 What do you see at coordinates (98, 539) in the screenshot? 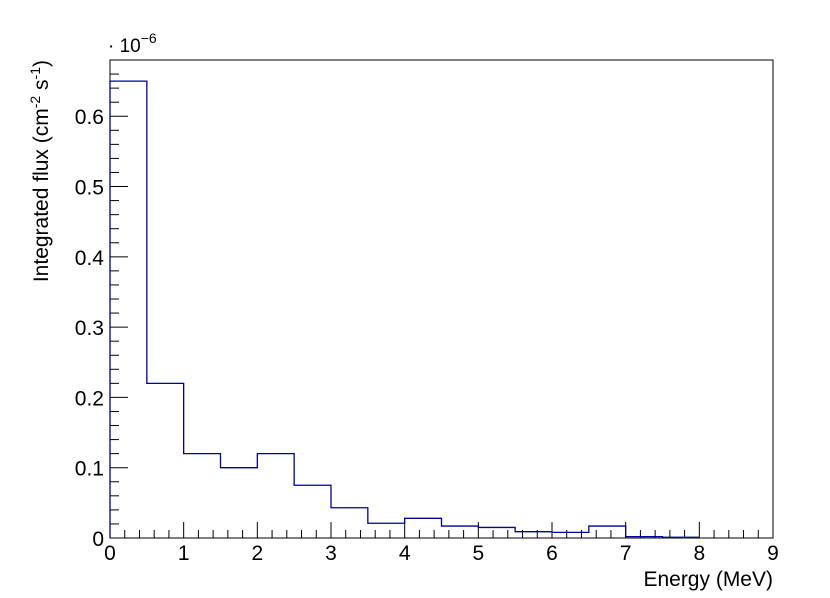
I see `y-tick-label: 0` at bounding box center [98, 539].